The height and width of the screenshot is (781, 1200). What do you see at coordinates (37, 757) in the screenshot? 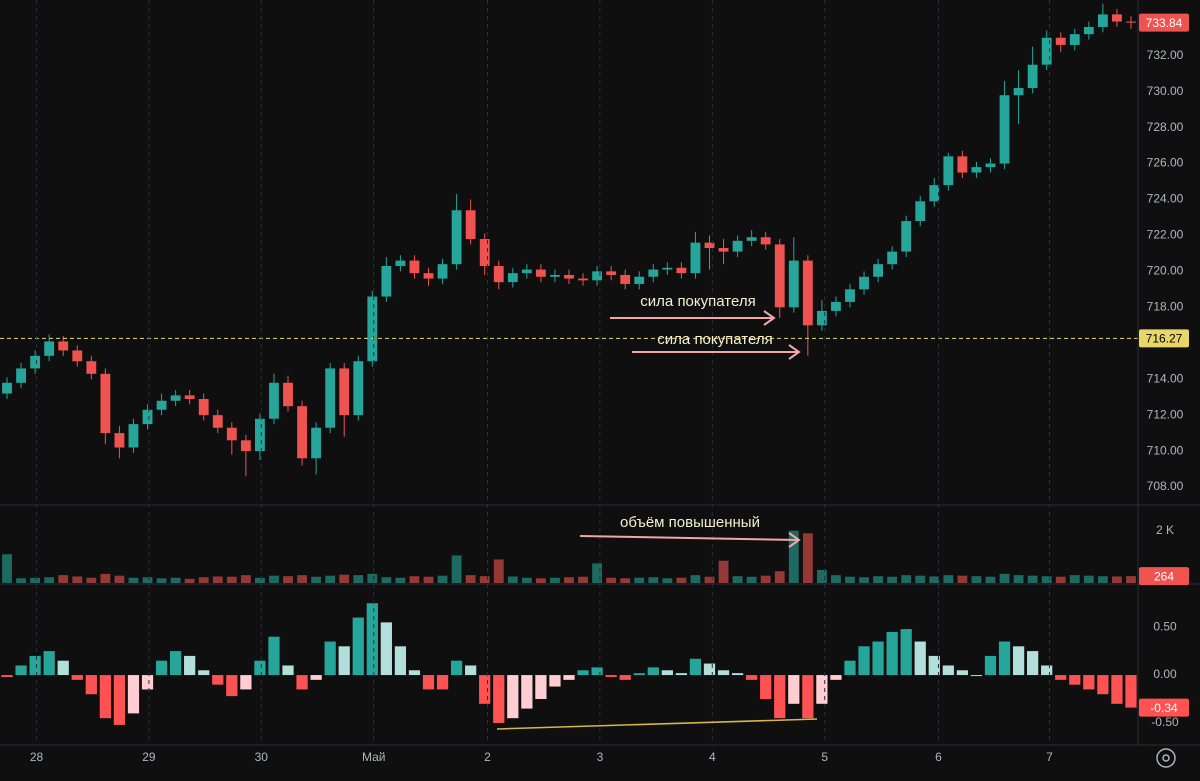
I see `x-tick-label: 28` at bounding box center [37, 757].